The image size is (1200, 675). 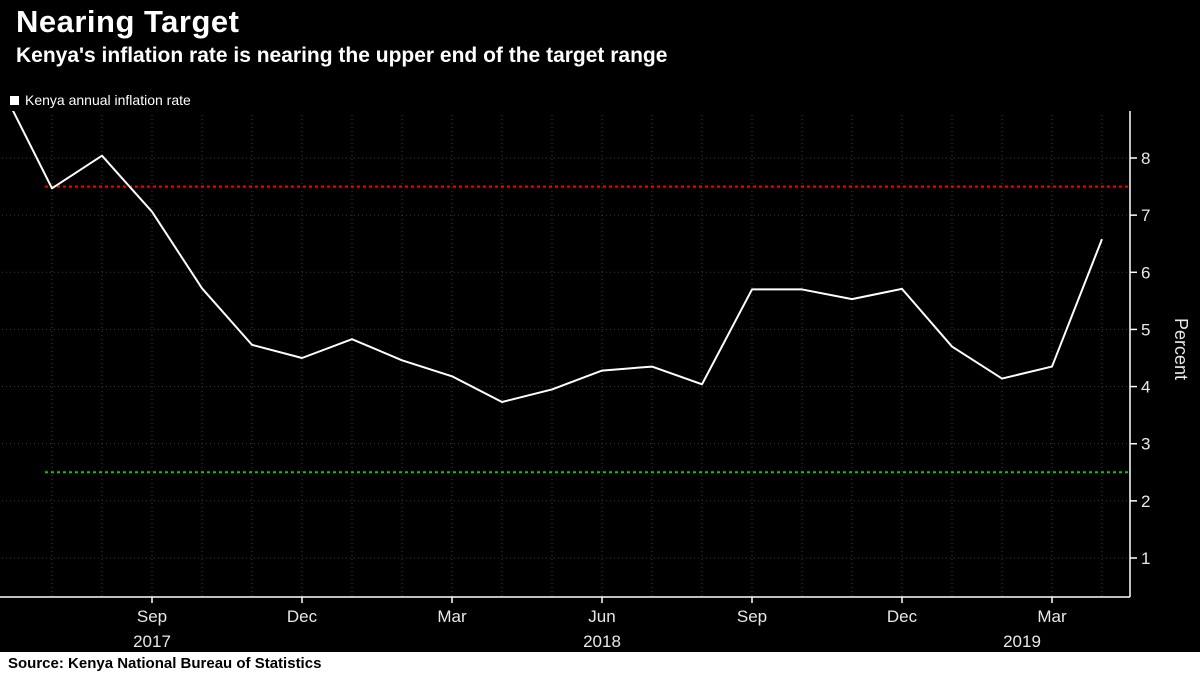 I want to click on year-label: 2019, so click(x=1022, y=641).